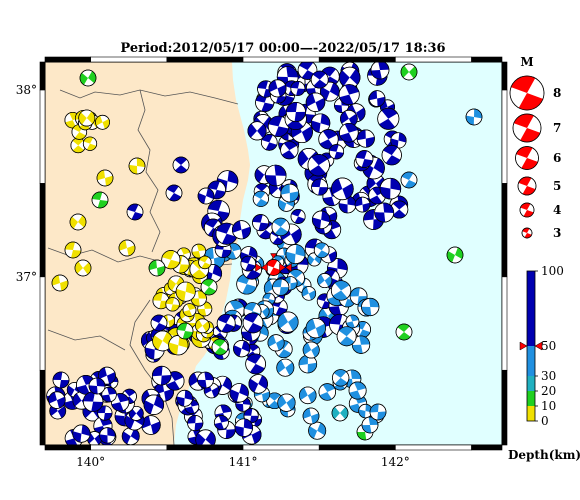 The width and height of the screenshot is (580, 500). What do you see at coordinates (90, 462) in the screenshot?
I see `lon-label-140: 140°` at bounding box center [90, 462].